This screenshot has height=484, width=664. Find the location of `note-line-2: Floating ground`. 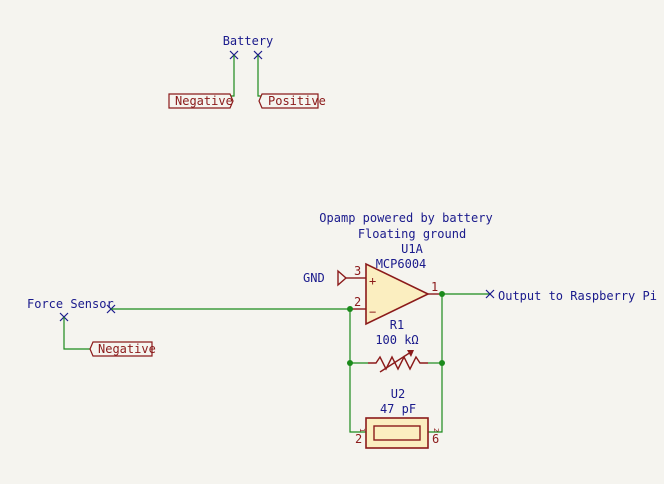

note-line-2: Floating ground is located at coordinates (412, 234).